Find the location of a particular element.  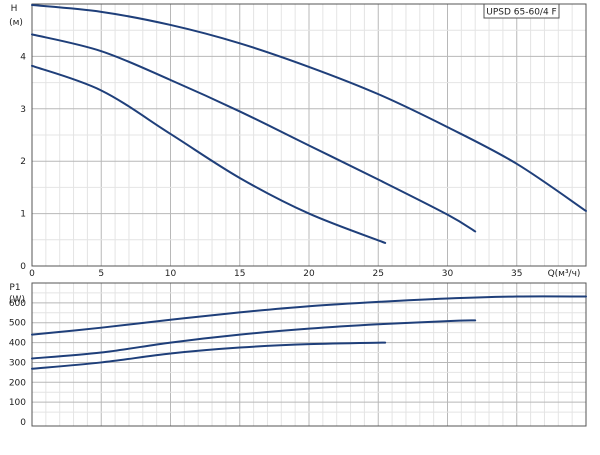

head-y-tick-label: 1 is located at coordinates (23, 215).